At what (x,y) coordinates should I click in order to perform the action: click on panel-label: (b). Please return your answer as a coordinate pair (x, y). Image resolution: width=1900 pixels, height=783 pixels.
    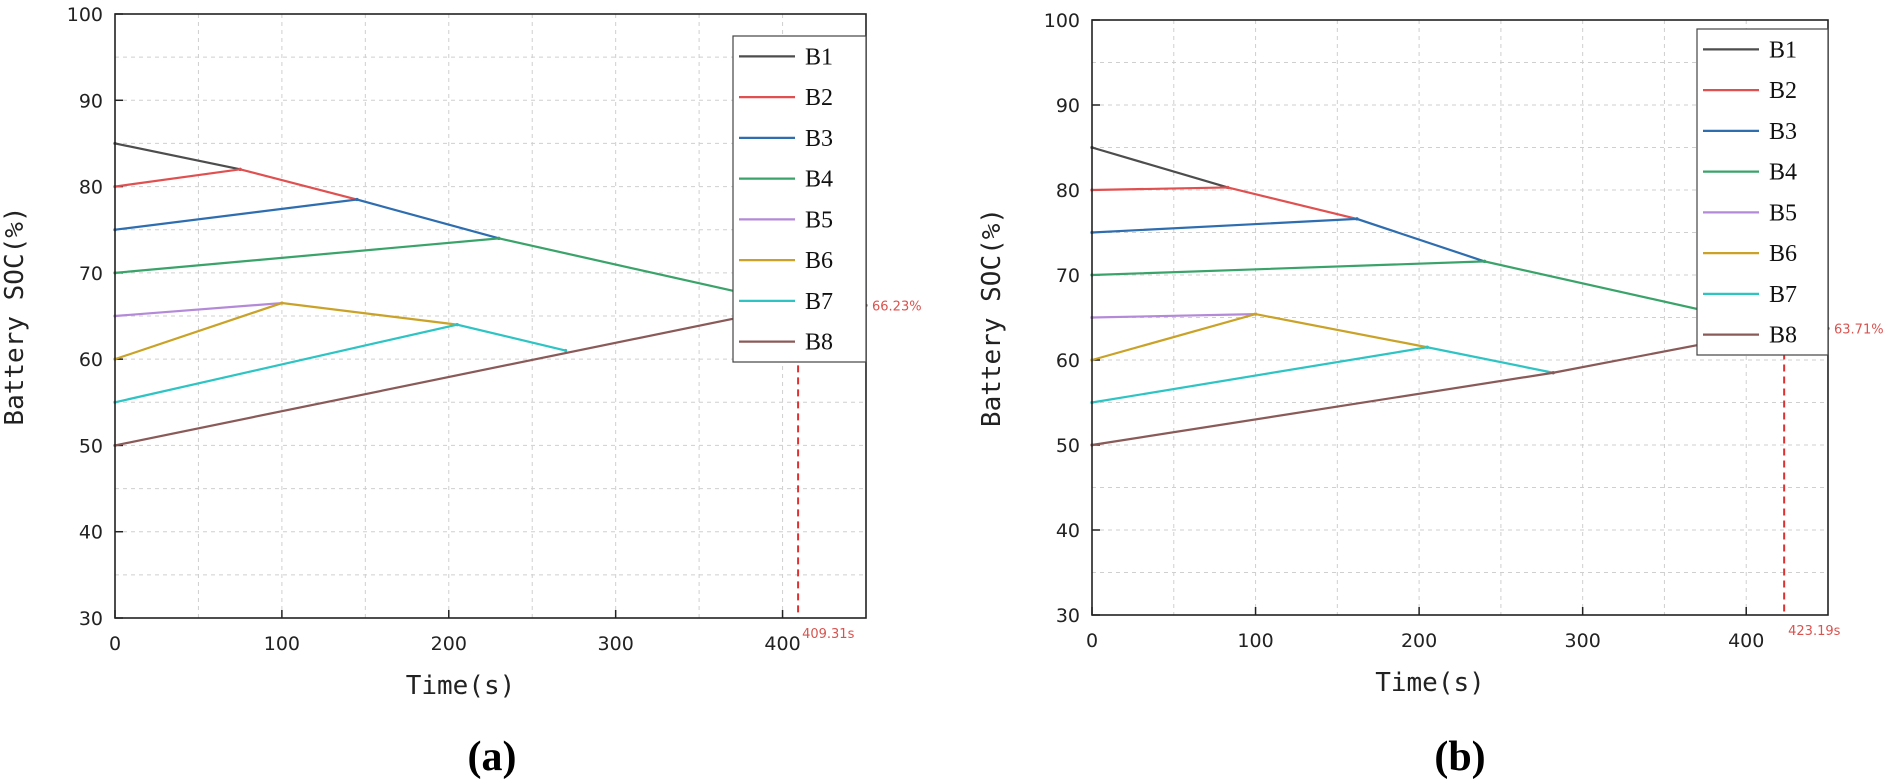
    Looking at the image, I should click on (1459, 757).